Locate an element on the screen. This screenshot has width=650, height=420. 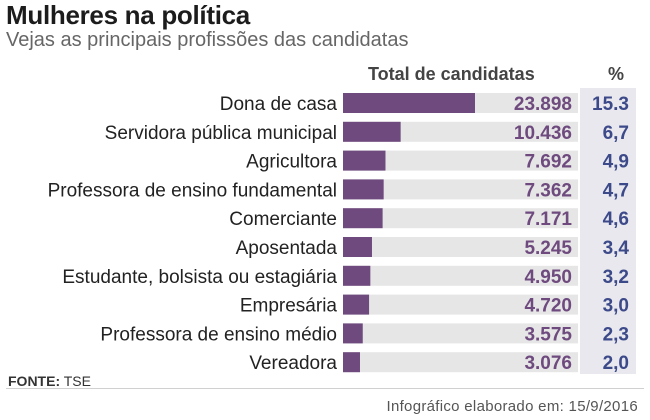
value-label: 23.898 is located at coordinates (543, 104).